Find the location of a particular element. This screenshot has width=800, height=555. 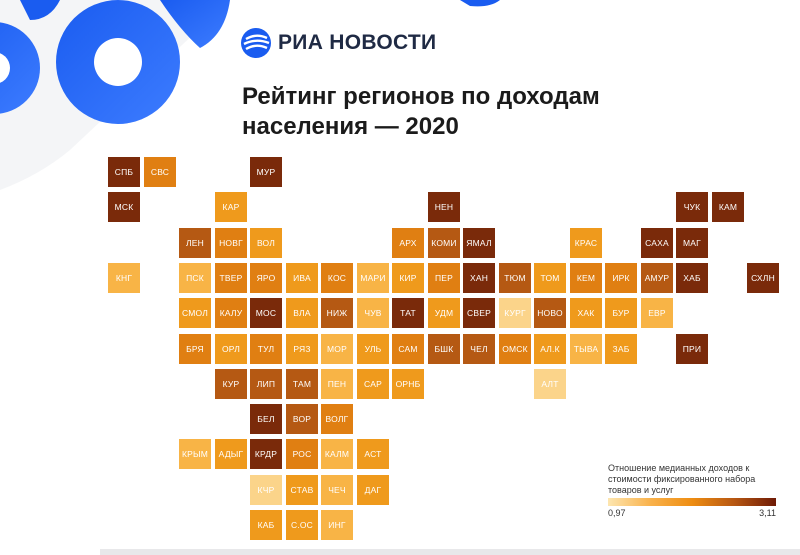

region-tile: КРДР is located at coordinates (266, 454).